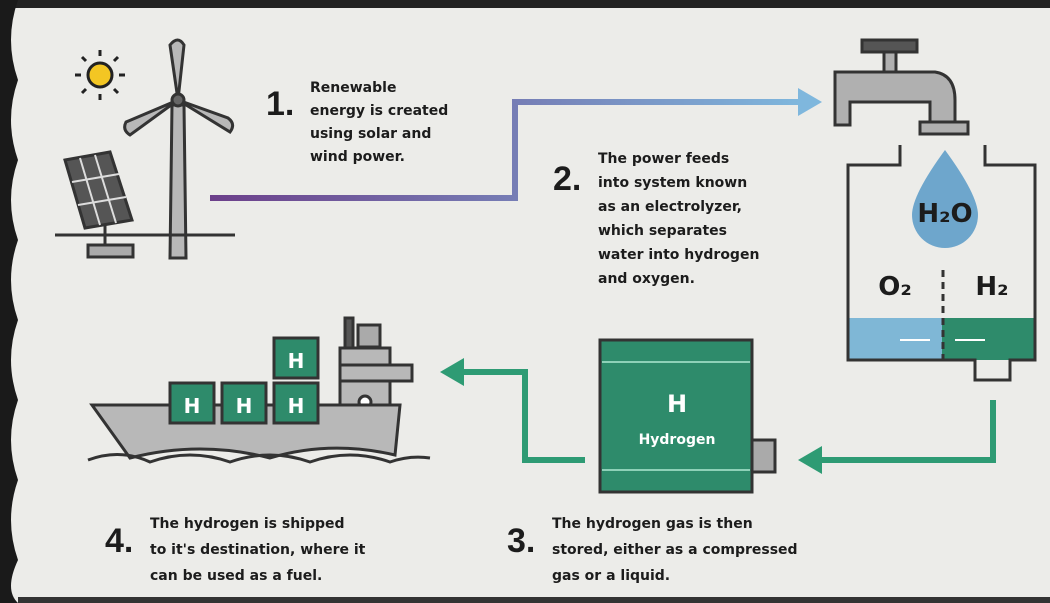  What do you see at coordinates (901, 87) in the screenshot?
I see `faucet` at bounding box center [901, 87].